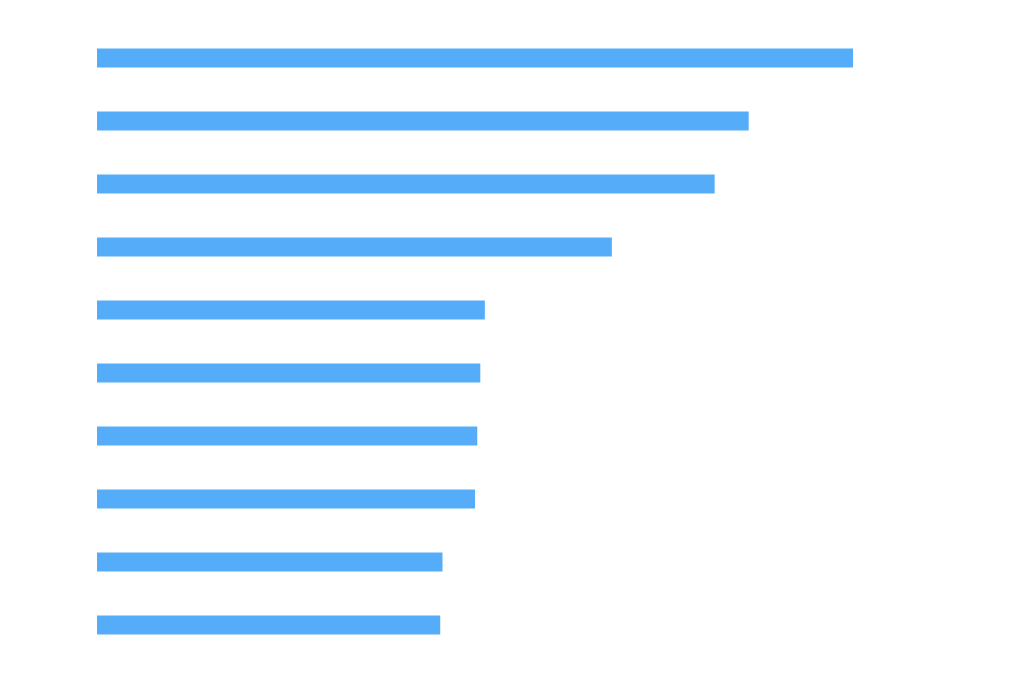 The image size is (1024, 682). Describe the element at coordinates (52, 247) in the screenshot. I see `category-label-cavs: CAVS` at that location.